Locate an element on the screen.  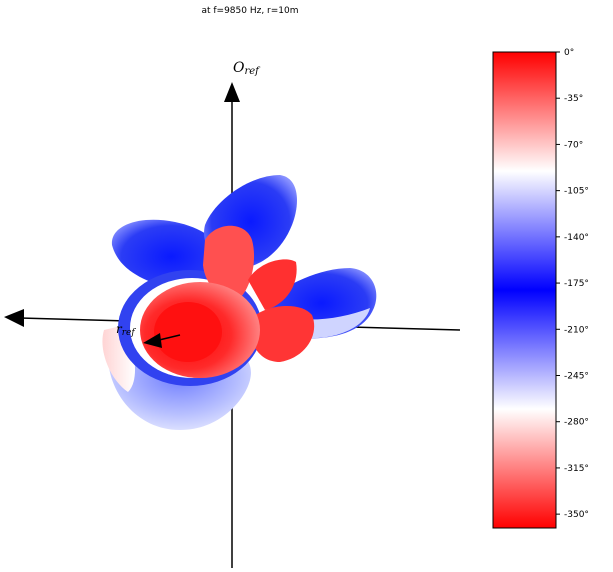
colorbar-tick-label: -105° is located at coordinates (576, 192).